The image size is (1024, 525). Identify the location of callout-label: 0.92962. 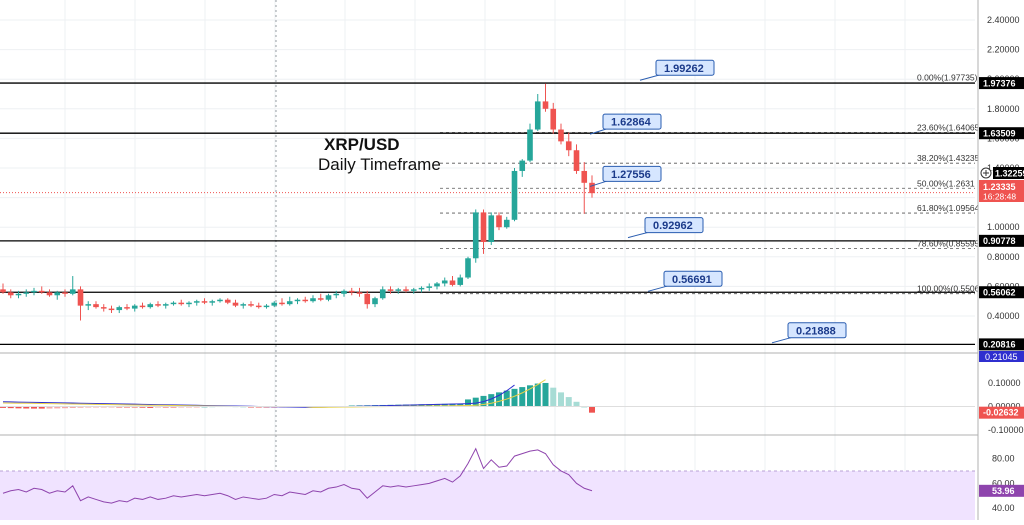
(673, 226).